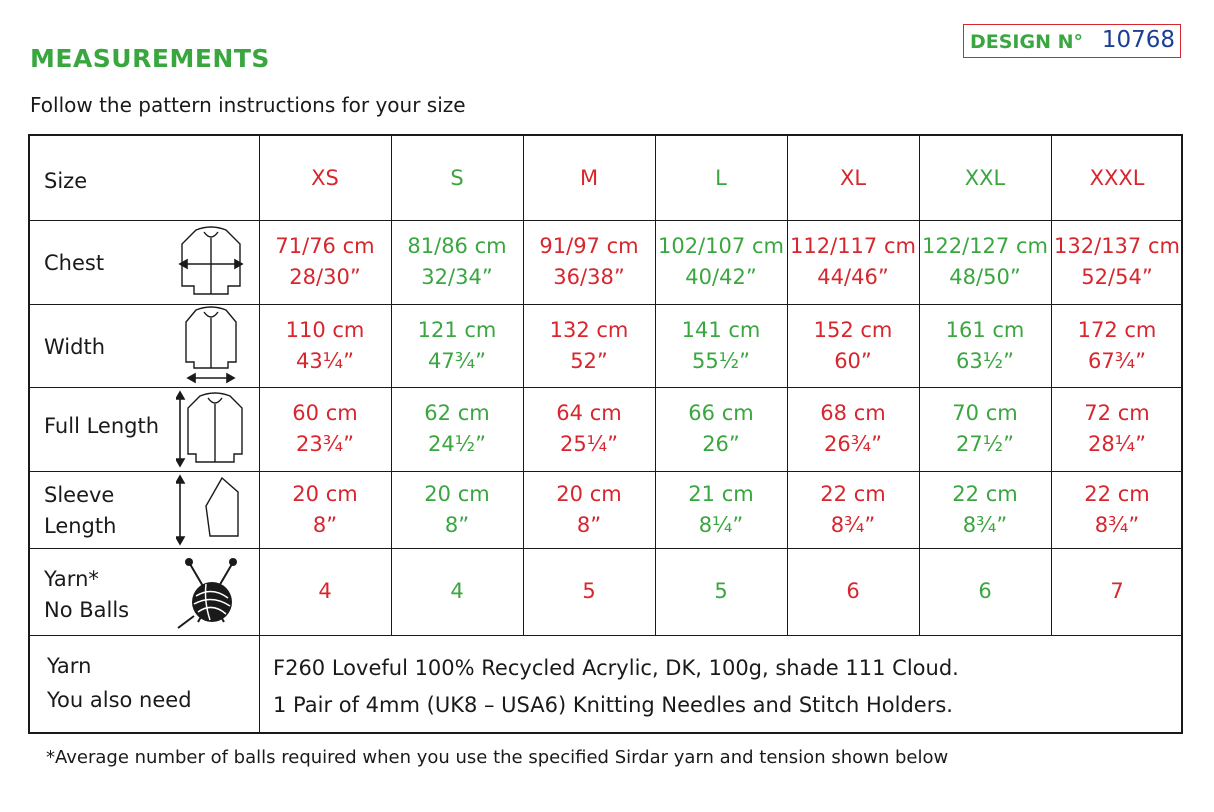  I want to click on measurement-value-imperial: 63½”, so click(985, 360).